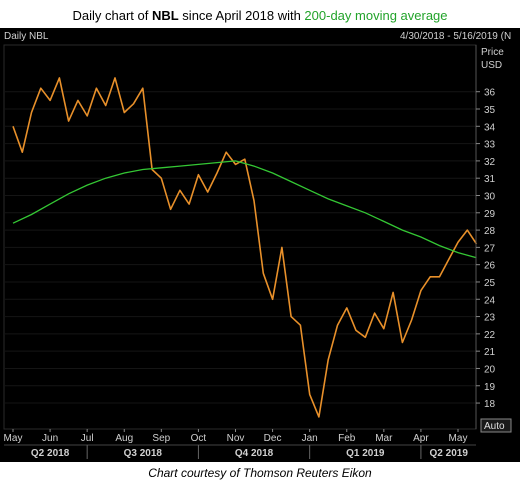  What do you see at coordinates (490, 335) in the screenshot?
I see `y-tick-label: 22` at bounding box center [490, 335].